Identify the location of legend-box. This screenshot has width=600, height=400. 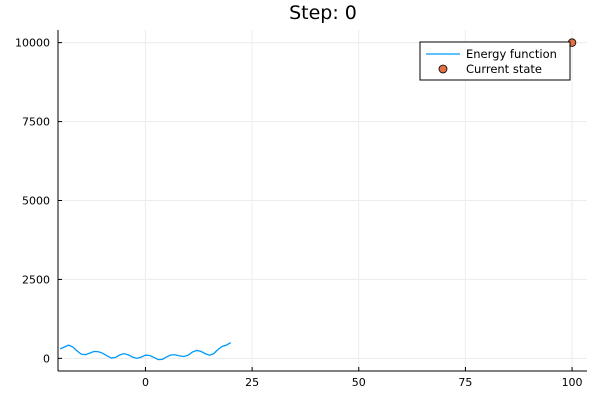
(495, 61).